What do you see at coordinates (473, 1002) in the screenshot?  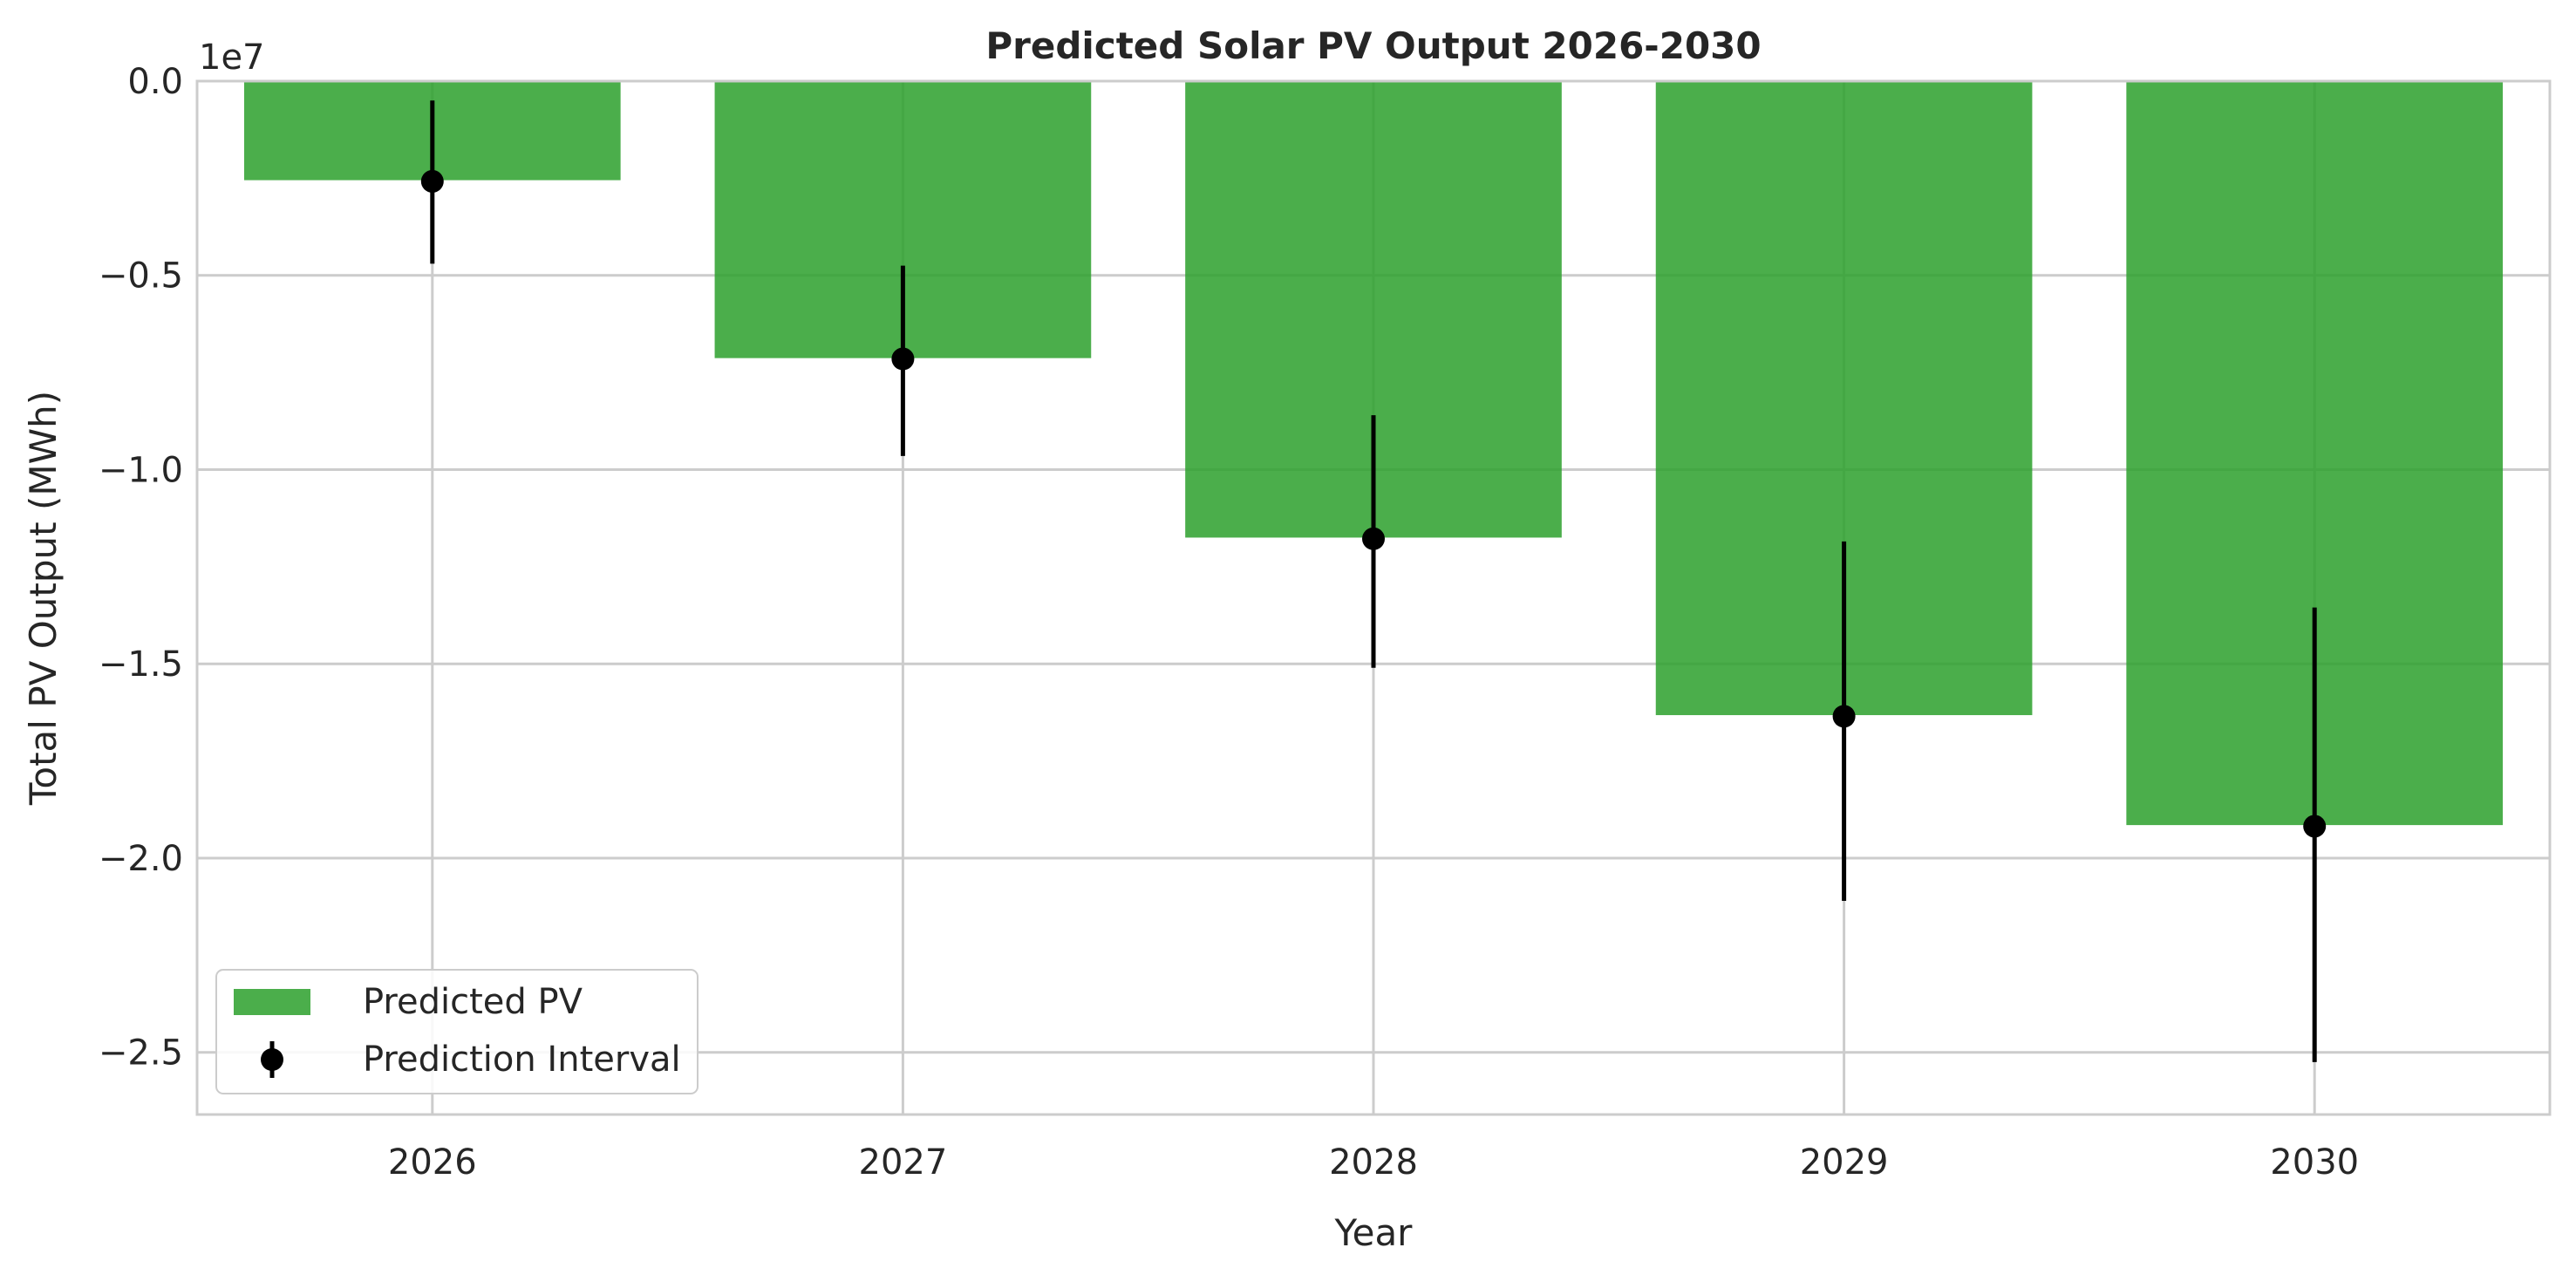 I see `legend-label-predicted-pv: Predicted PV` at bounding box center [473, 1002].